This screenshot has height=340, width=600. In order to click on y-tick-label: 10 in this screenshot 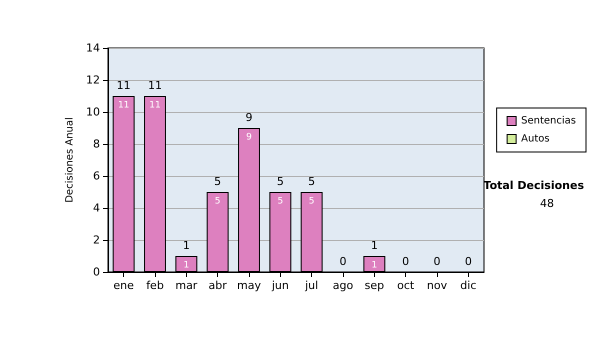, I will do `click(93, 112)`.